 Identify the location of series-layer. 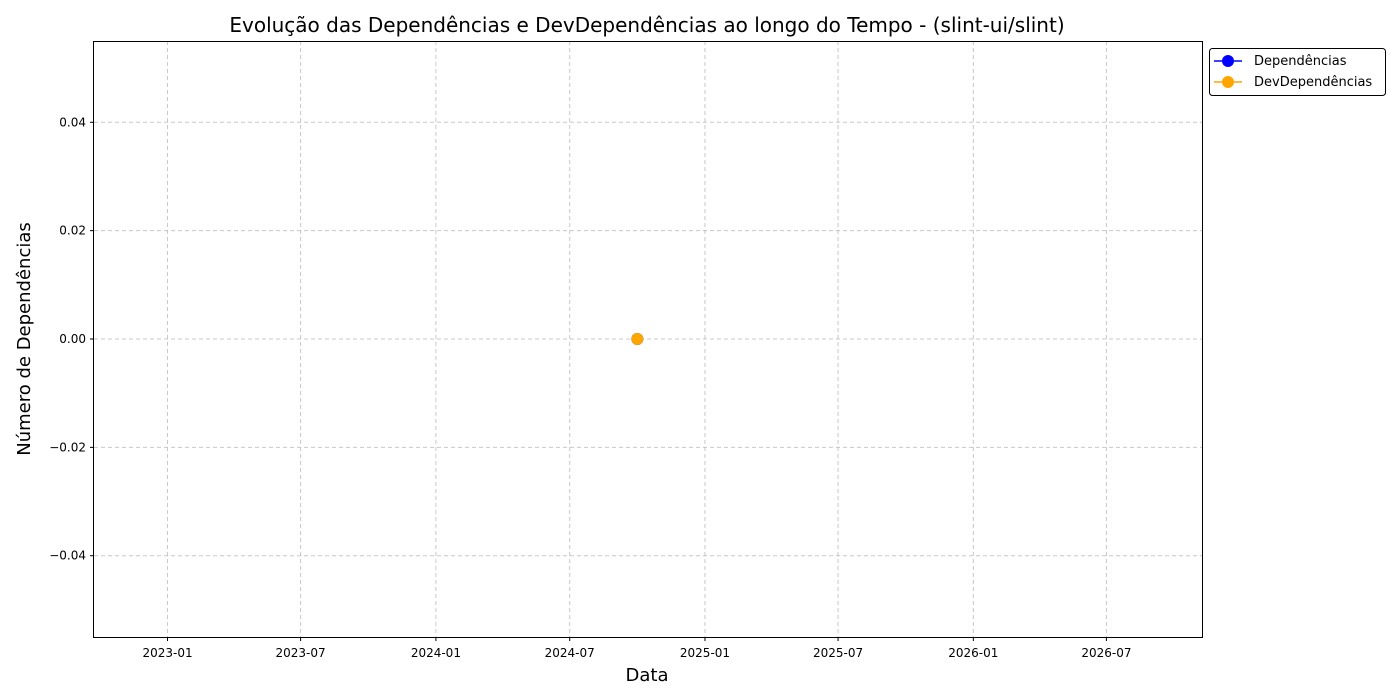
(637, 339).